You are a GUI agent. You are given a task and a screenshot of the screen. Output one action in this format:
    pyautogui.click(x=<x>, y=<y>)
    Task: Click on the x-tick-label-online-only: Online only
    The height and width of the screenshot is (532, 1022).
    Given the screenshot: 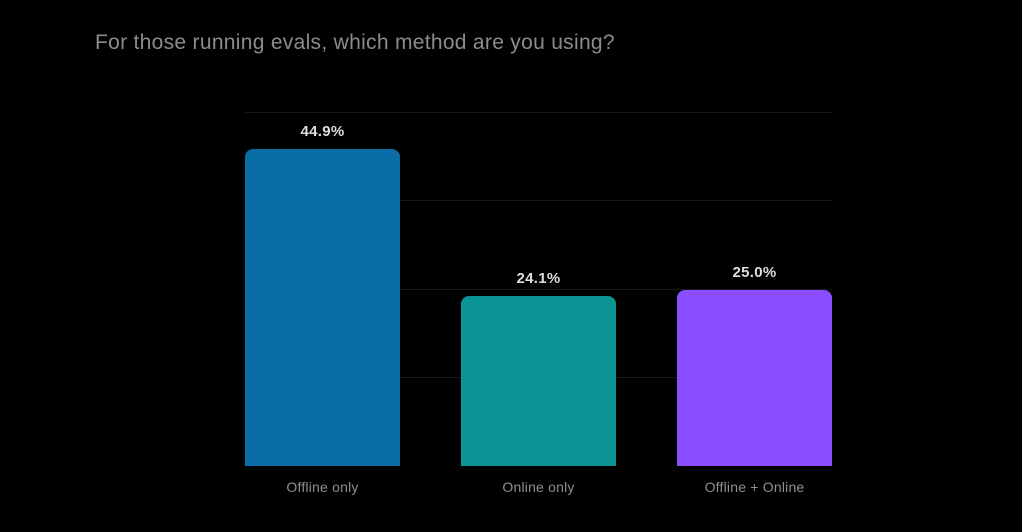 What is the action you would take?
    pyautogui.click(x=538, y=487)
    